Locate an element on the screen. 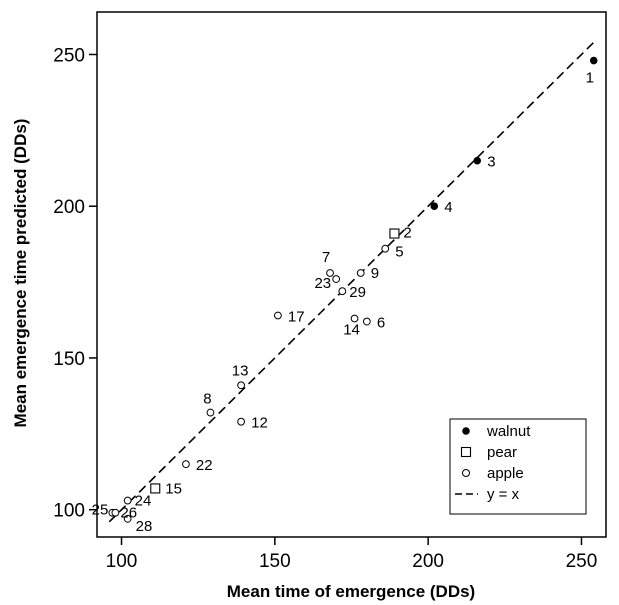  legend: walnut pear apple y = x is located at coordinates (518, 466).